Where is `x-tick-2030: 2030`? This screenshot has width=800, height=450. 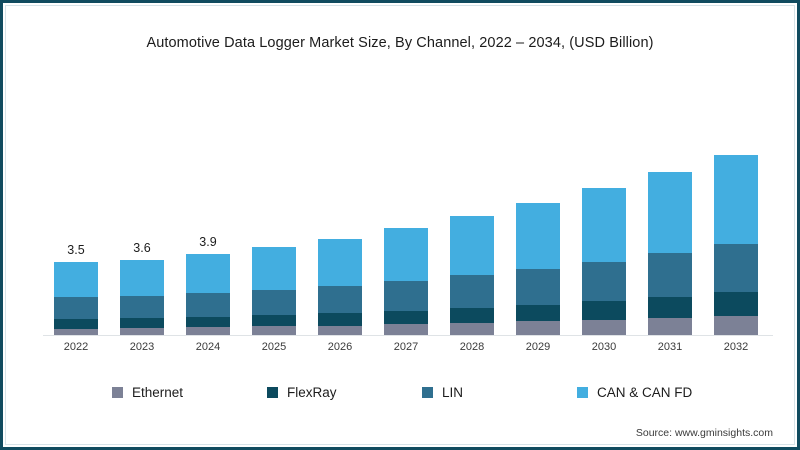
x-tick-2030: 2030 is located at coordinates (604, 347).